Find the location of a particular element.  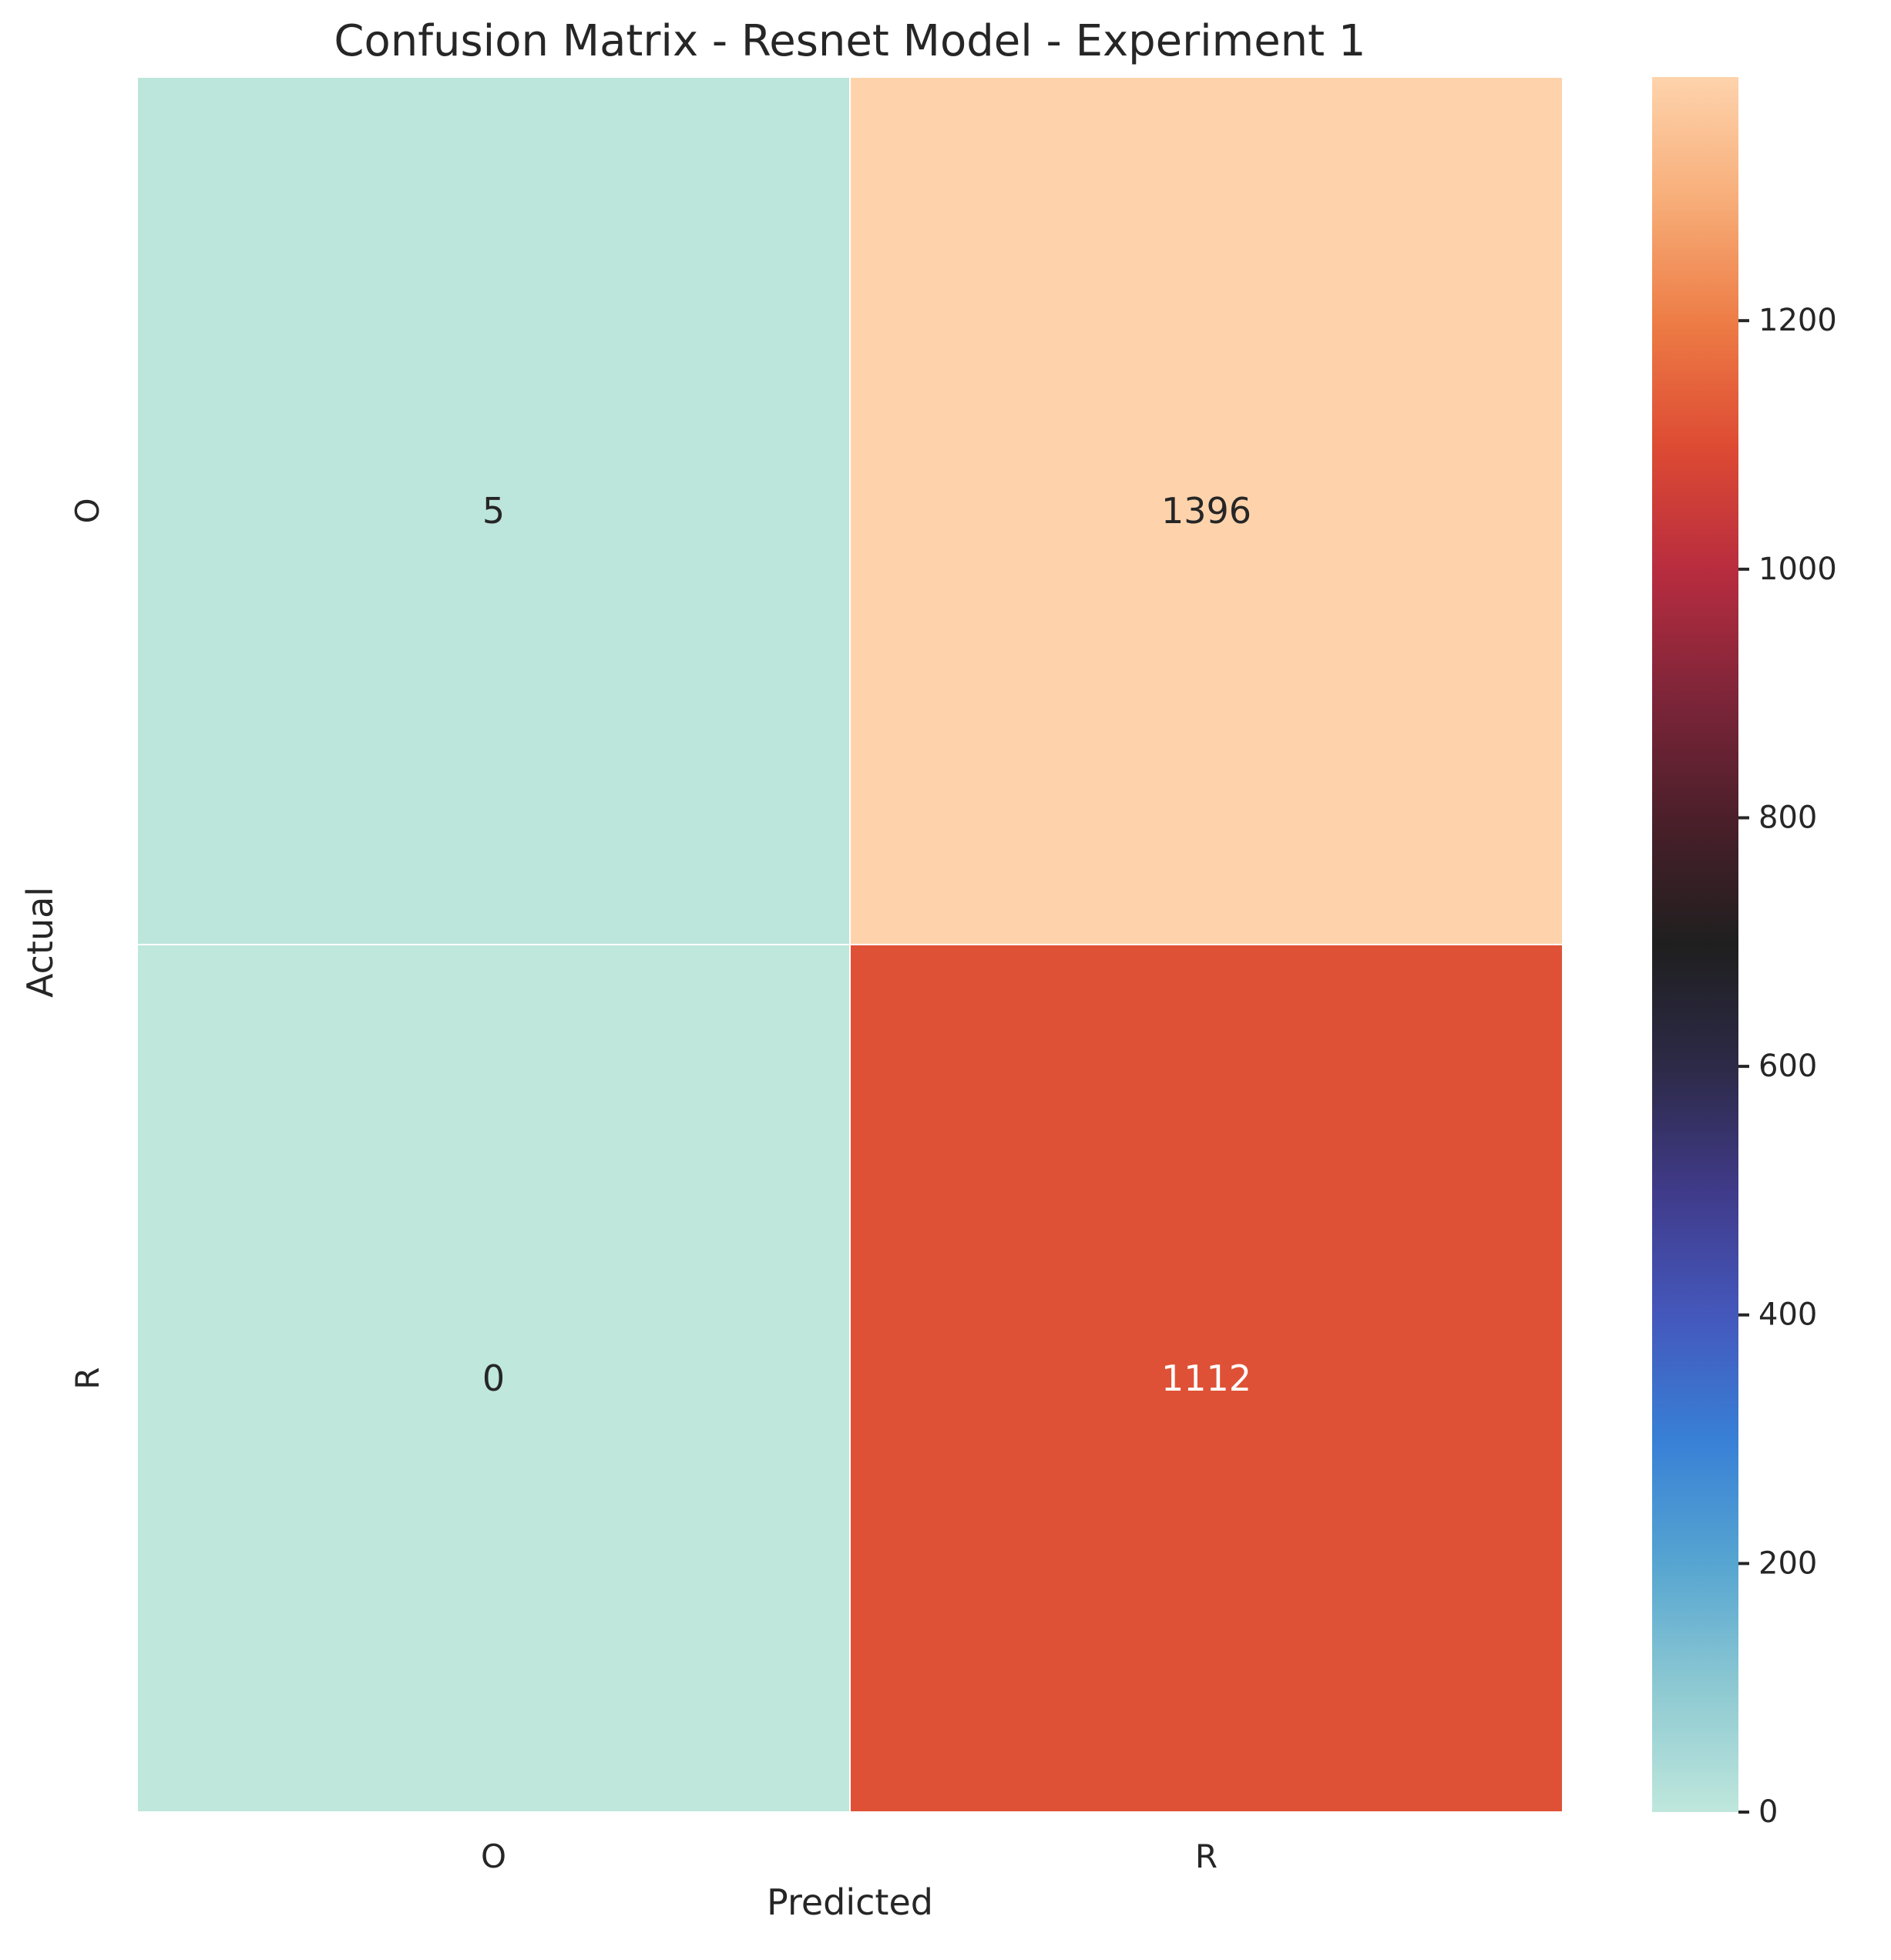

colorbar is located at coordinates (1695, 944).